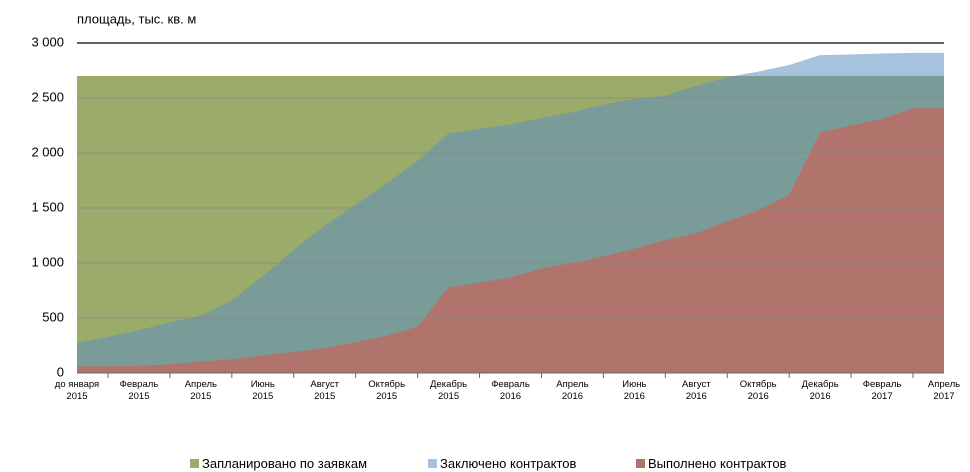 This screenshot has height=472, width=970. Describe the element at coordinates (758, 390) in the screenshot. I see `x-tick-label: Октябрь 2016` at that location.